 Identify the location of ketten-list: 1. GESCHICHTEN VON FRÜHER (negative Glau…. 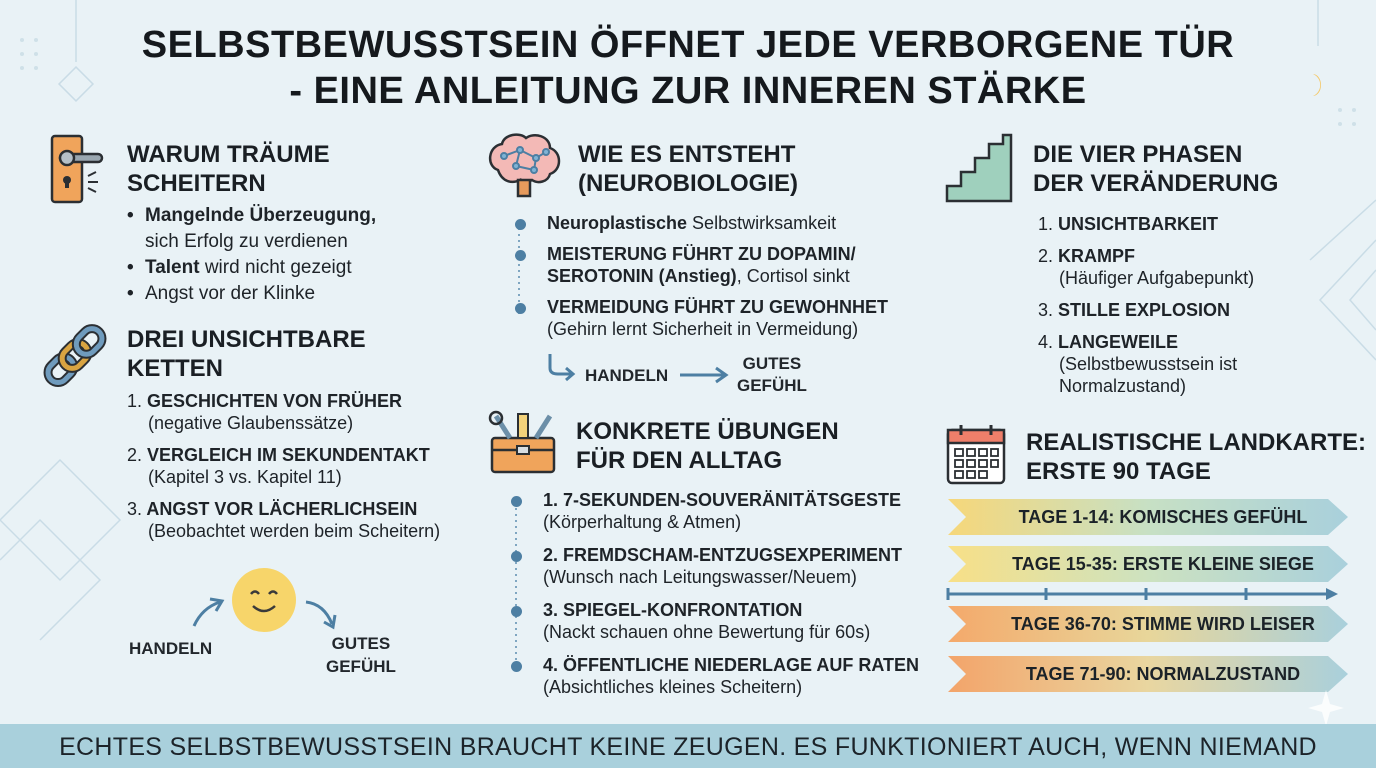
(283, 471).